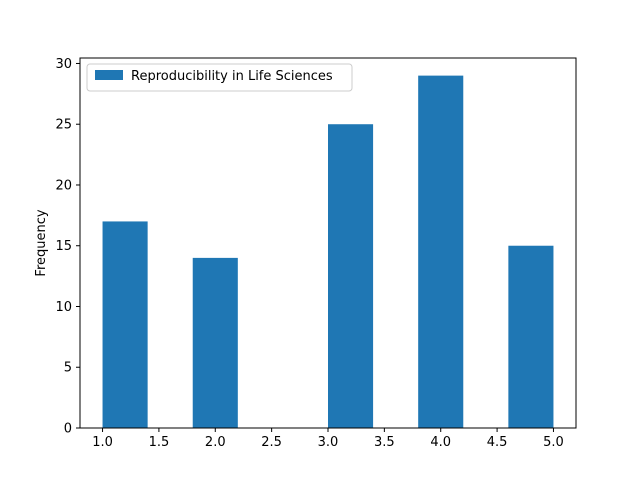 This screenshot has width=640, height=480. I want to click on legend: Reproducibility in Life Sciences, so click(219, 77).